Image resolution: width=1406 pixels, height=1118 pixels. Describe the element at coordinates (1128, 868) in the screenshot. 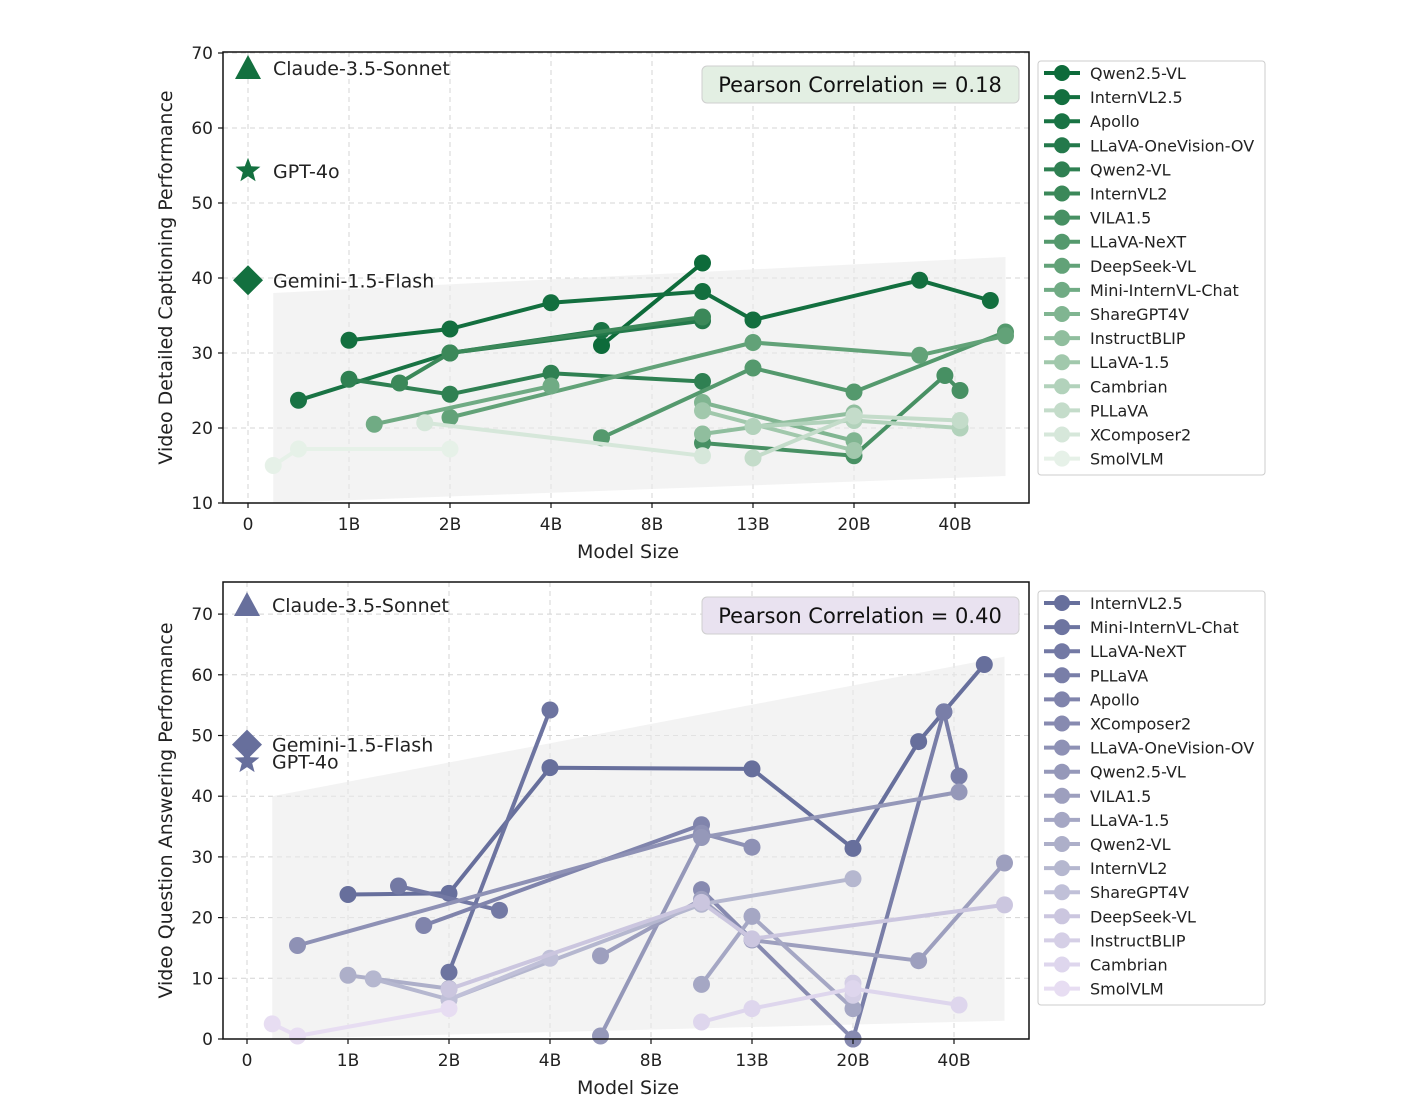

I see `legend-label: InternVL2` at that location.